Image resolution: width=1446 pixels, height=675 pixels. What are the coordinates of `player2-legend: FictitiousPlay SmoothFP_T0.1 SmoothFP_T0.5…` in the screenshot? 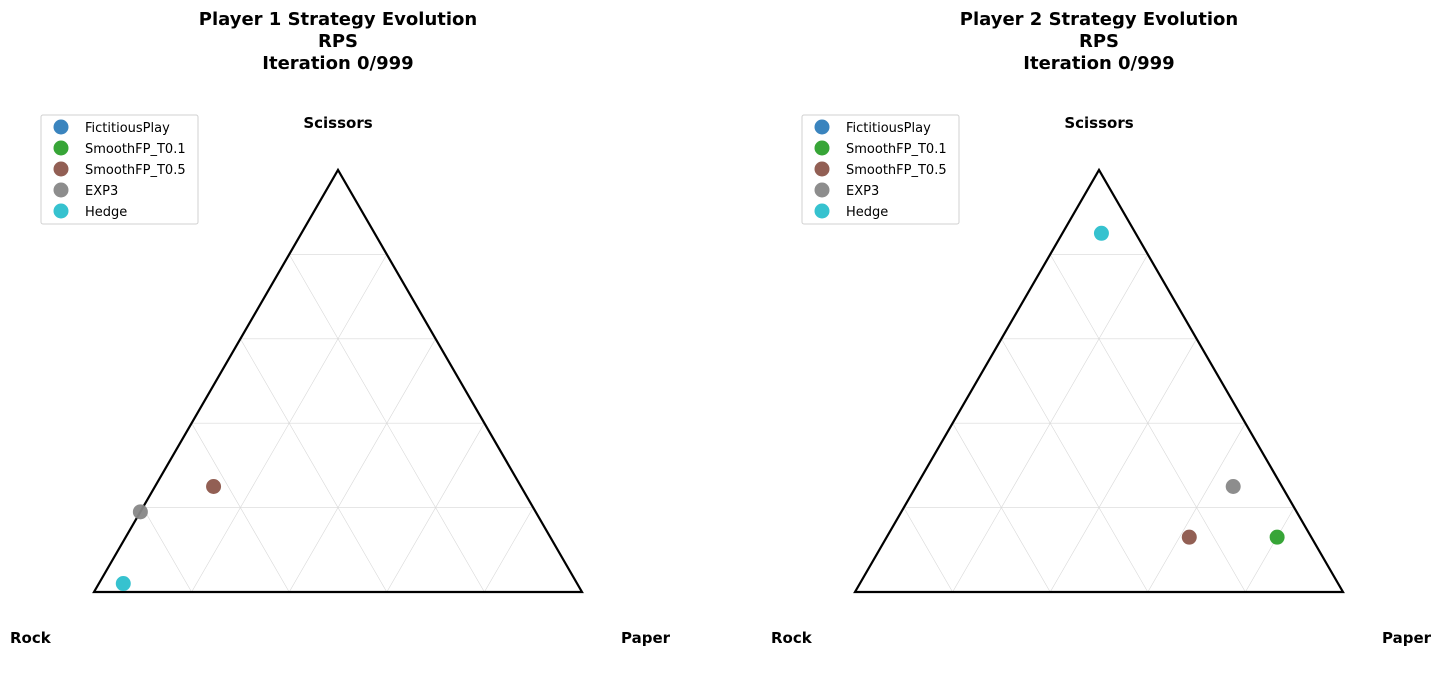 It's located at (880, 169).